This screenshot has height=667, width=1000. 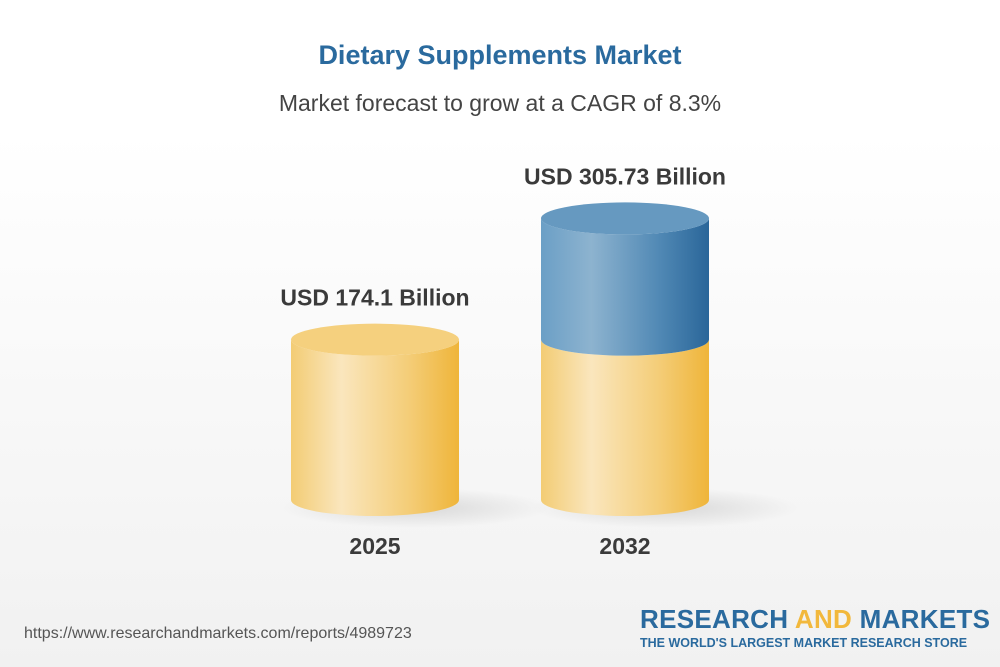 I want to click on x-tick-label: 2025, so click(x=374, y=546).